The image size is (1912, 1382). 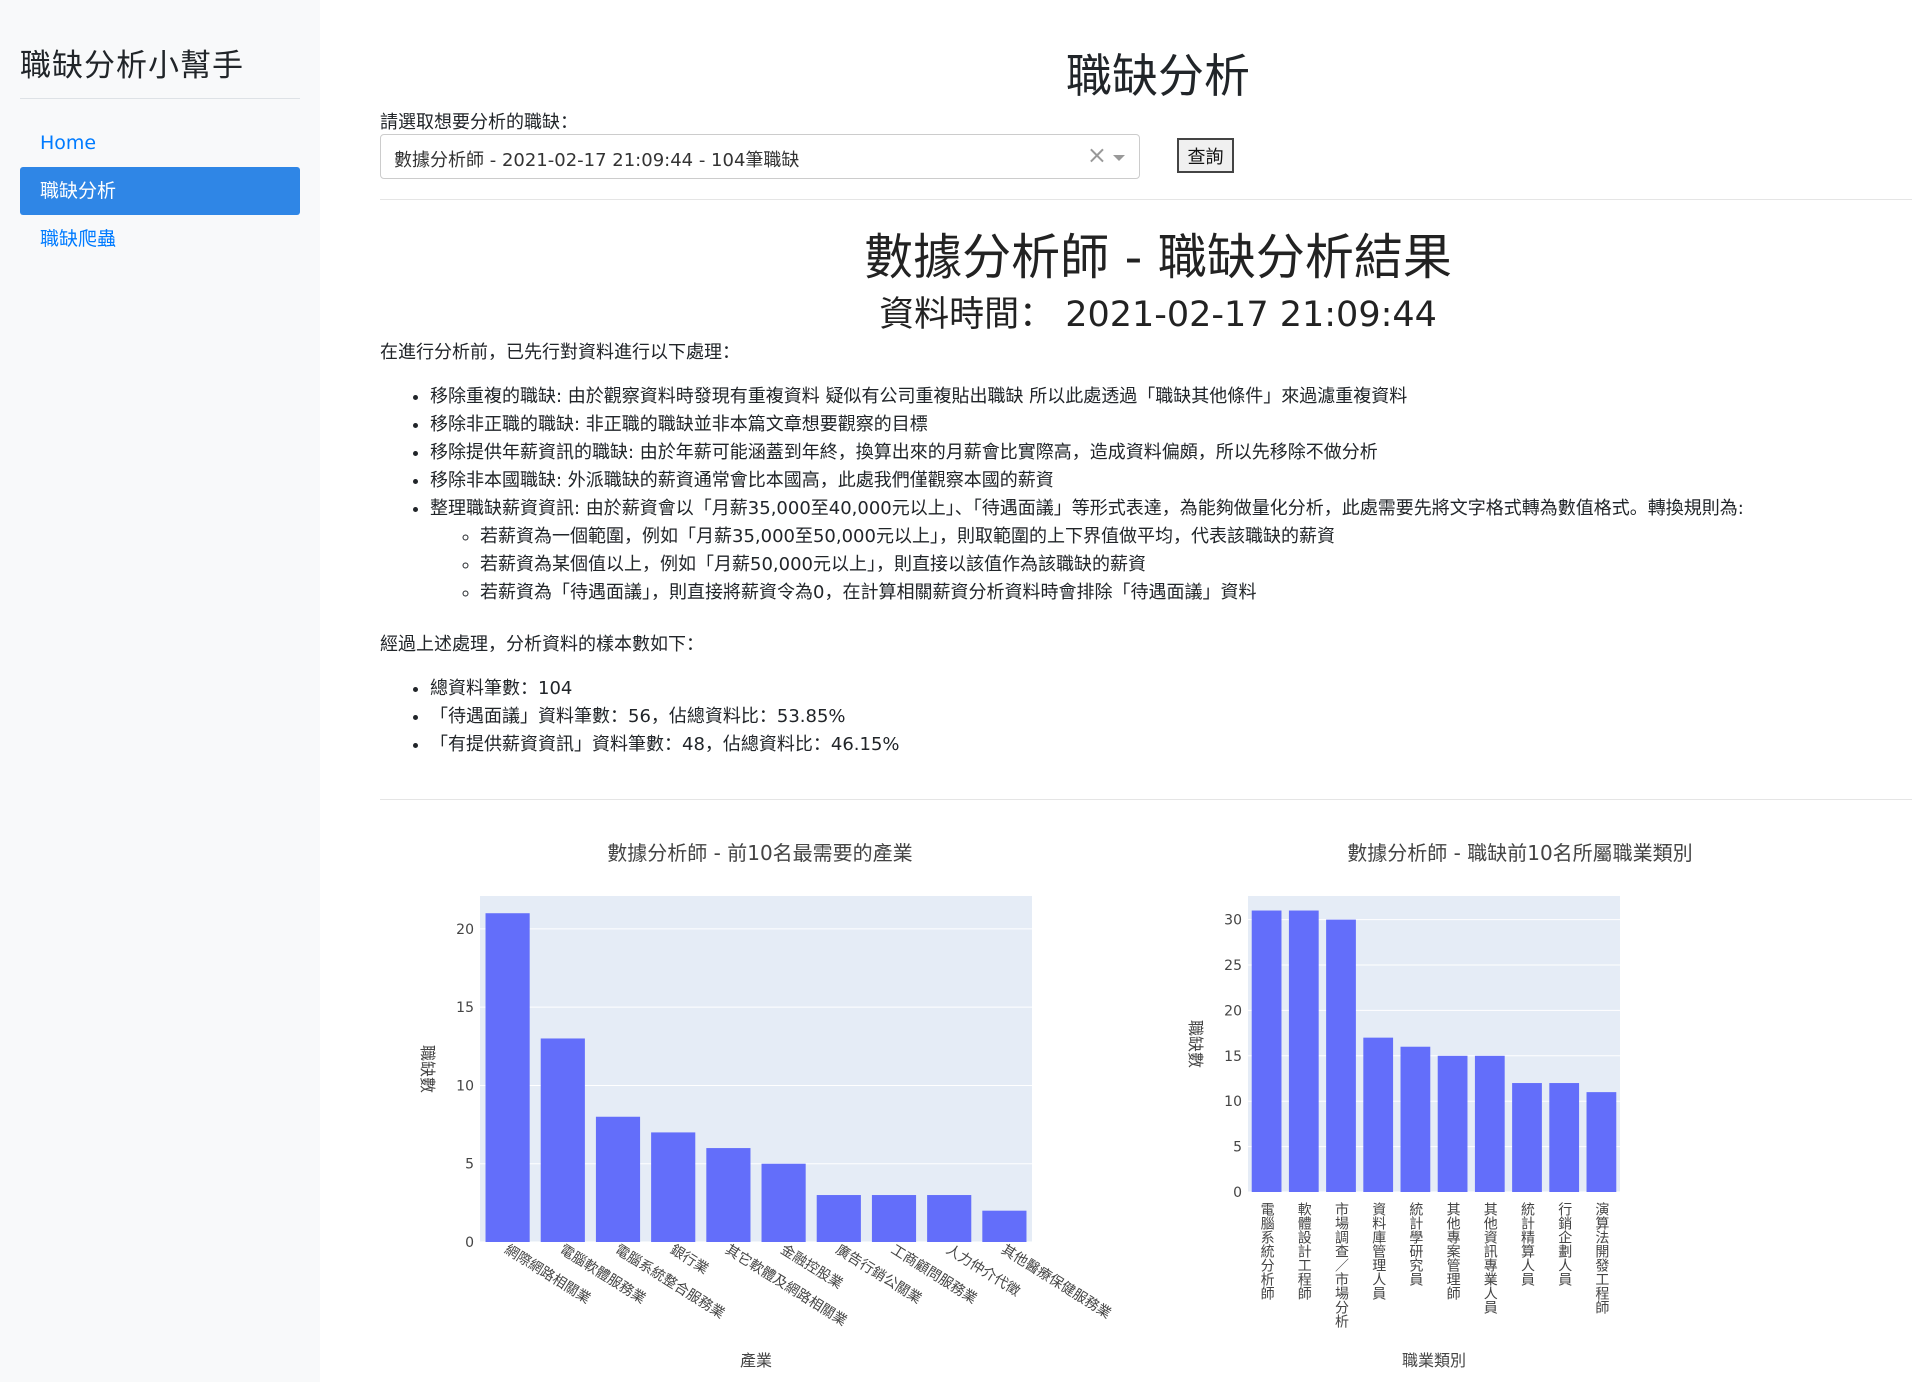 What do you see at coordinates (1267, 1251) in the screenshot?
I see `x-tick-label: 電腦系統分析師` at bounding box center [1267, 1251].